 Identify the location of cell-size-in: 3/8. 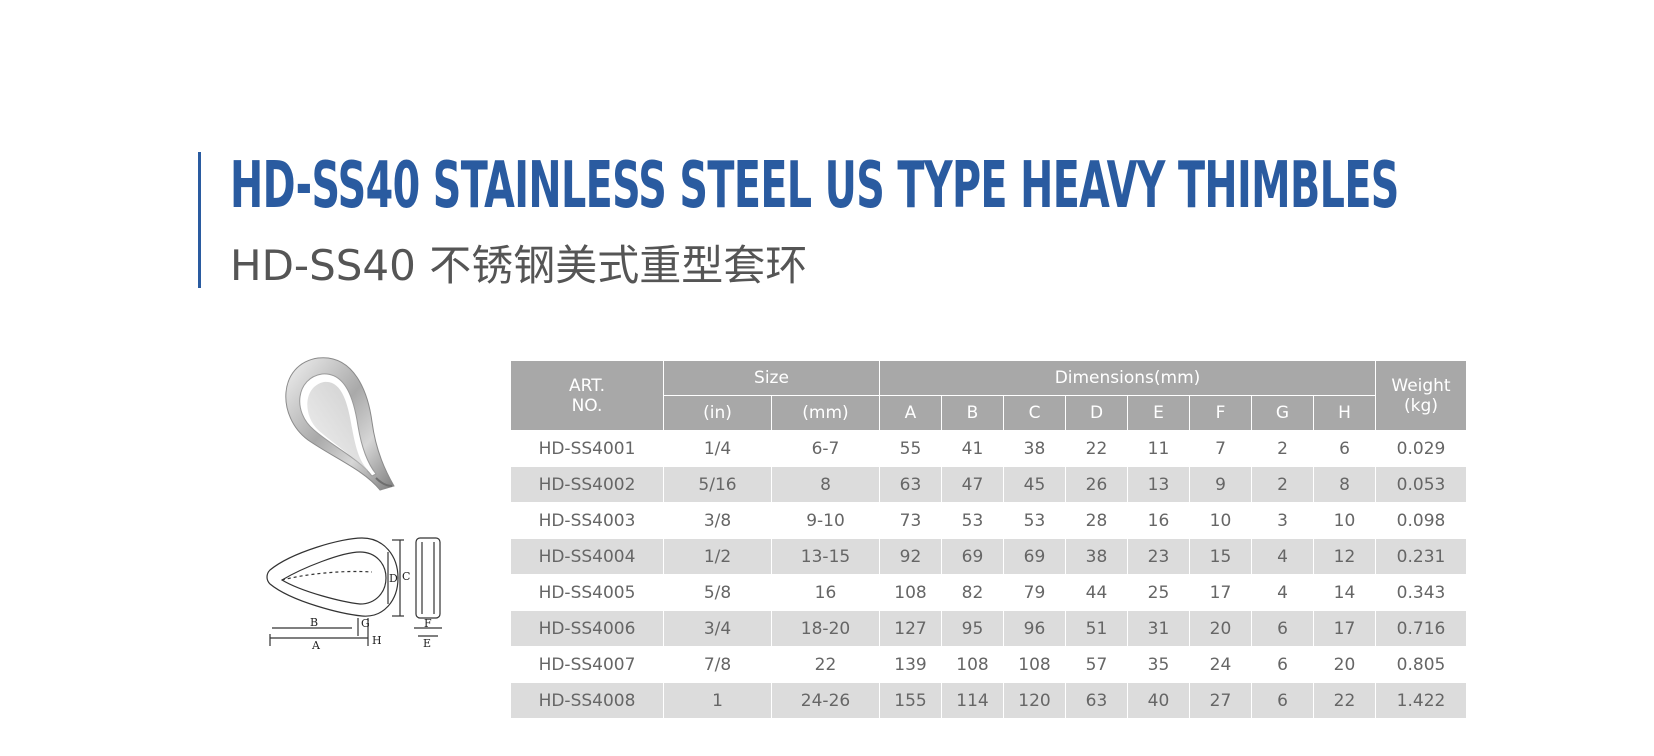
(717, 520).